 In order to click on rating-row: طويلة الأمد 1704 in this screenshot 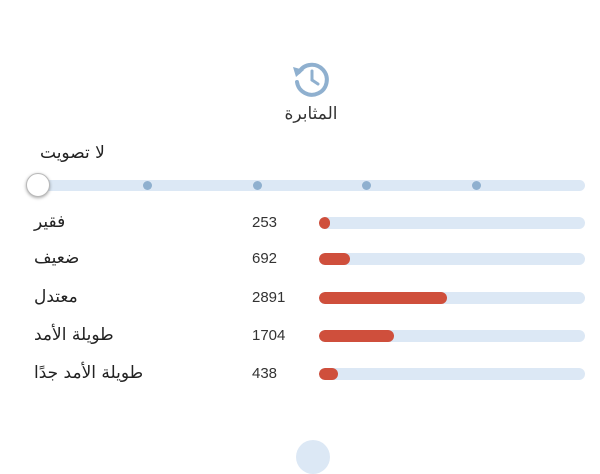, I will do `click(300, 336)`.